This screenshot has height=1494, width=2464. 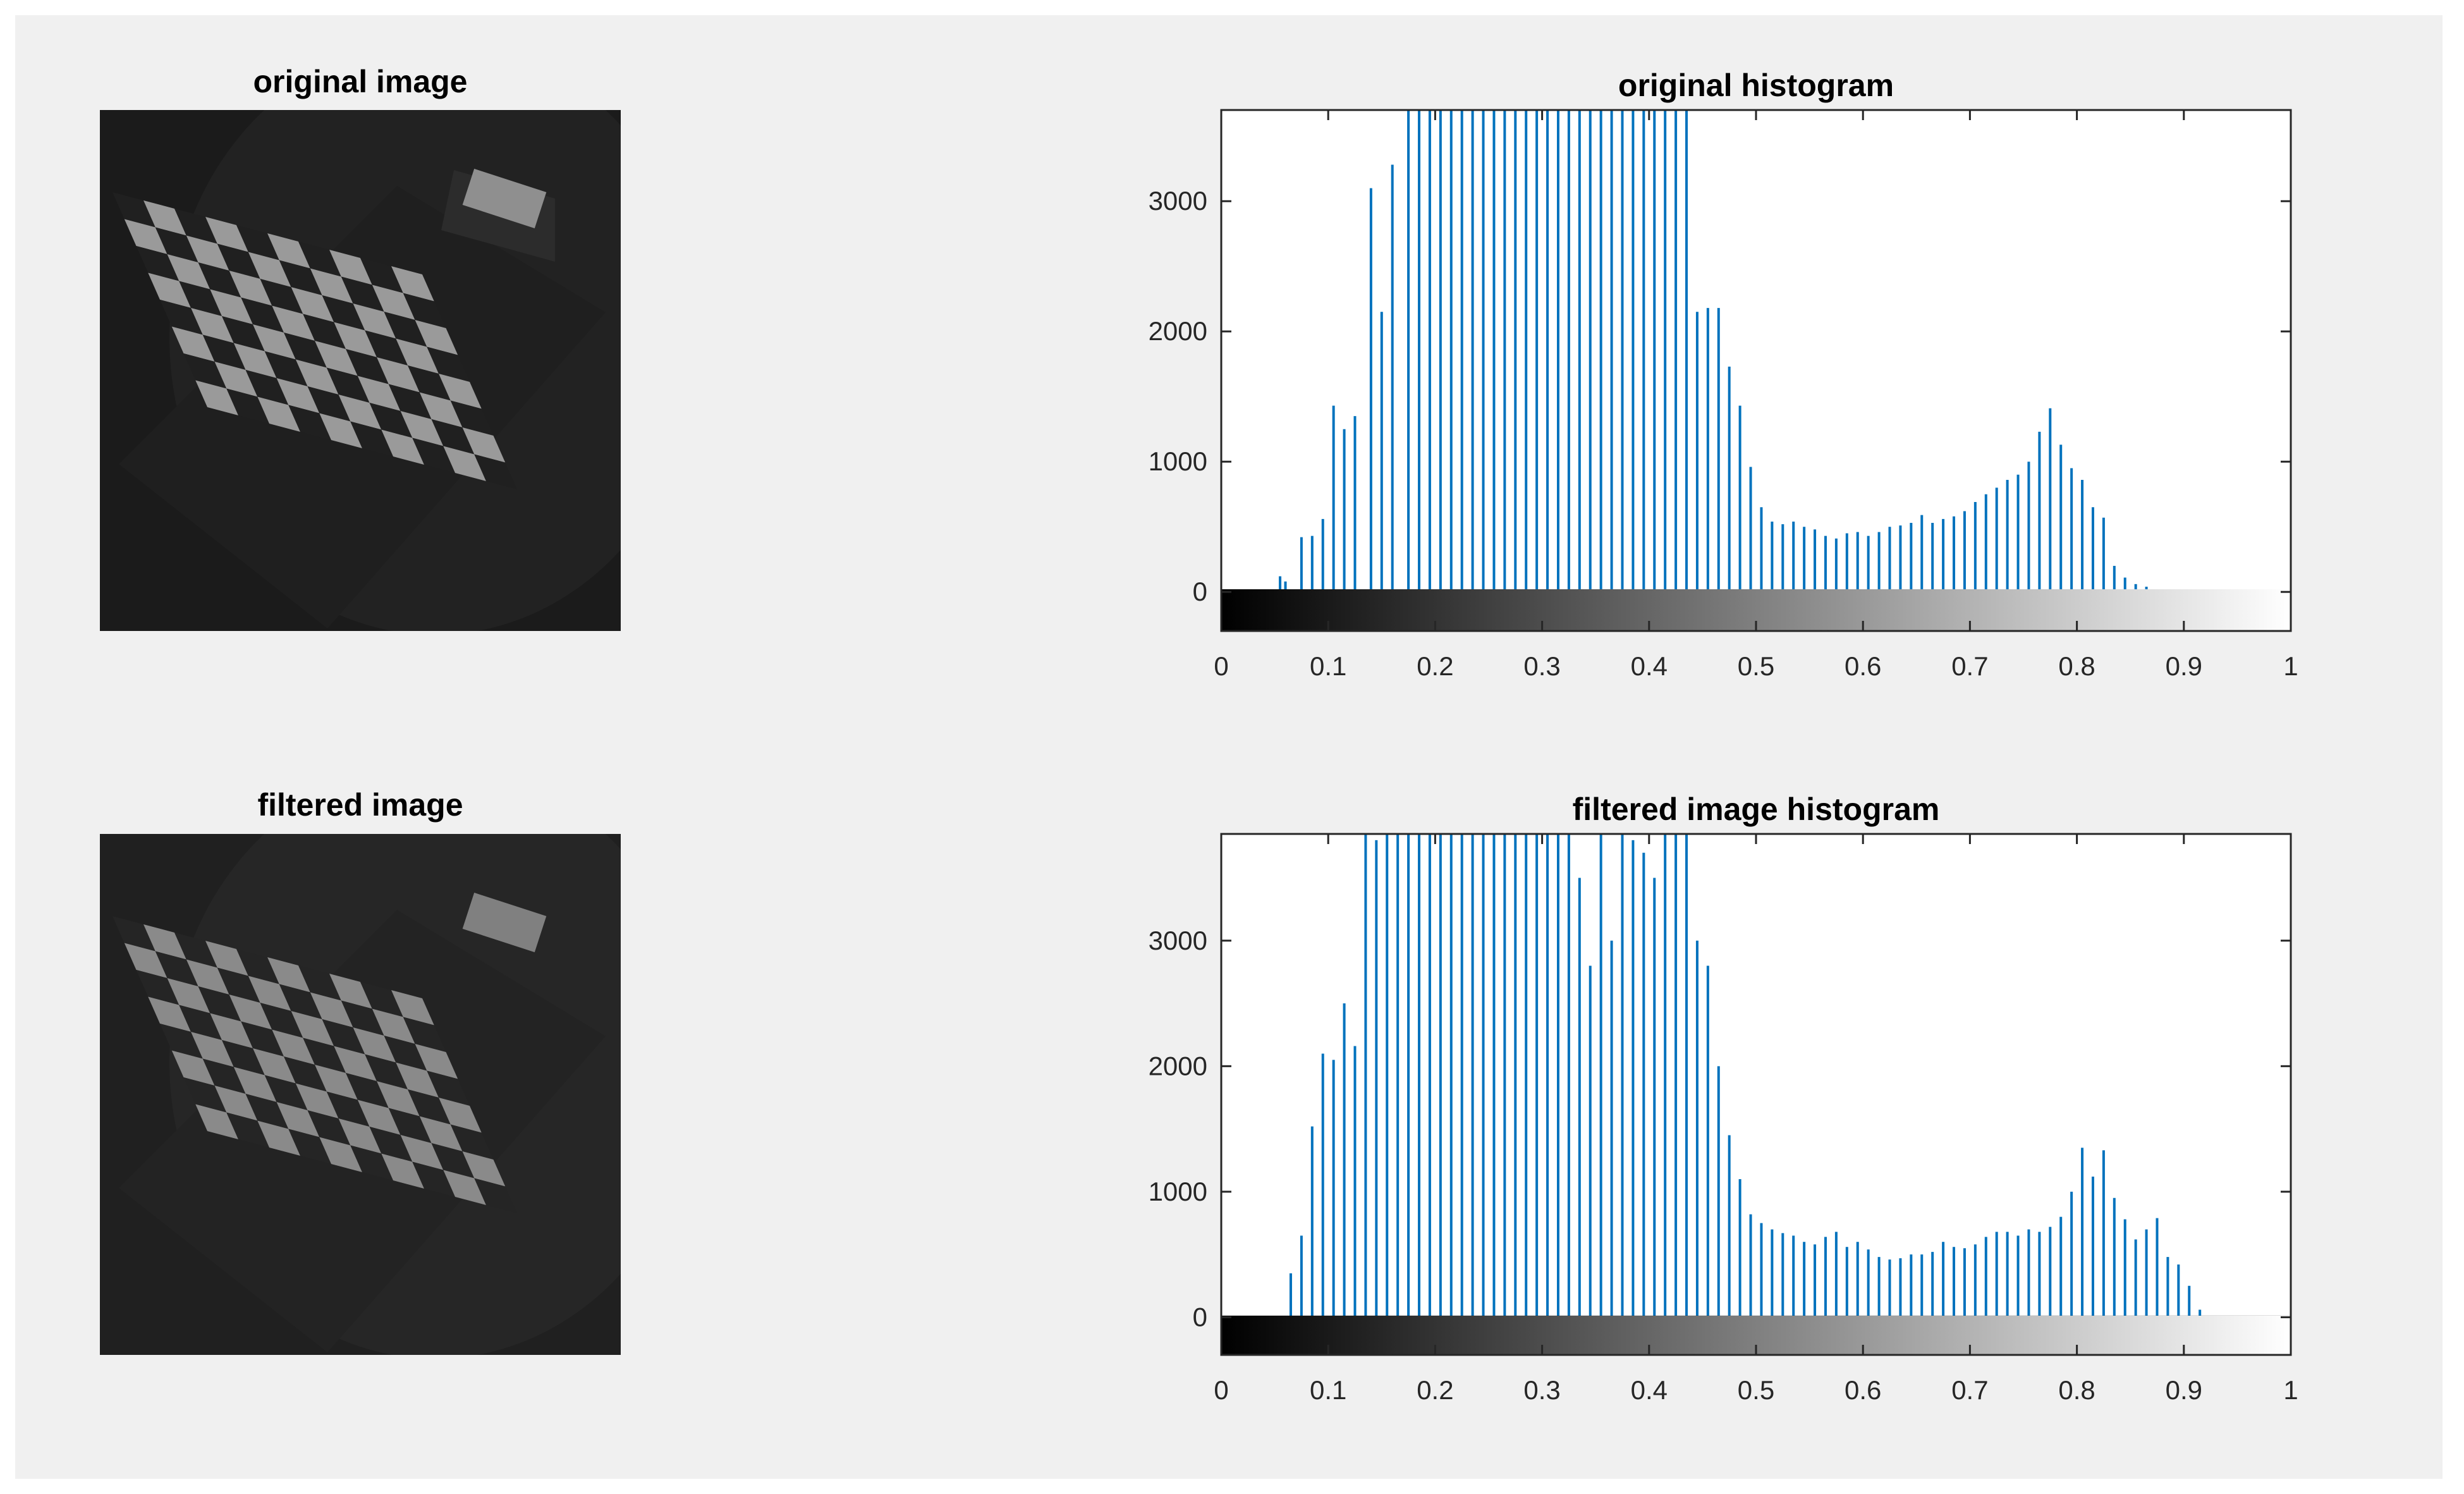 I want to click on original-checkerboard-image, so click(x=360, y=370).